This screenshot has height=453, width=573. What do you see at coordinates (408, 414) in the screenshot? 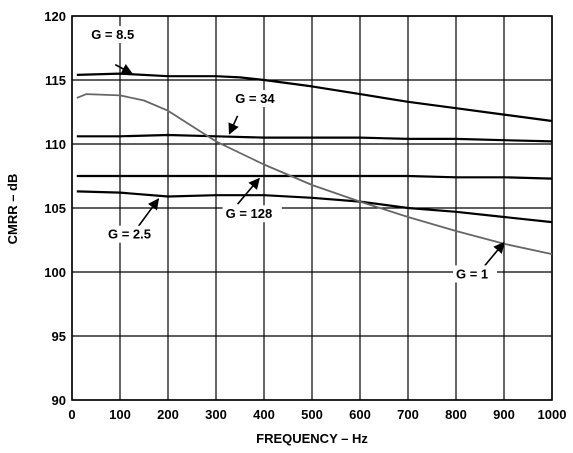
I see `x-tick-label: 700` at bounding box center [408, 414].